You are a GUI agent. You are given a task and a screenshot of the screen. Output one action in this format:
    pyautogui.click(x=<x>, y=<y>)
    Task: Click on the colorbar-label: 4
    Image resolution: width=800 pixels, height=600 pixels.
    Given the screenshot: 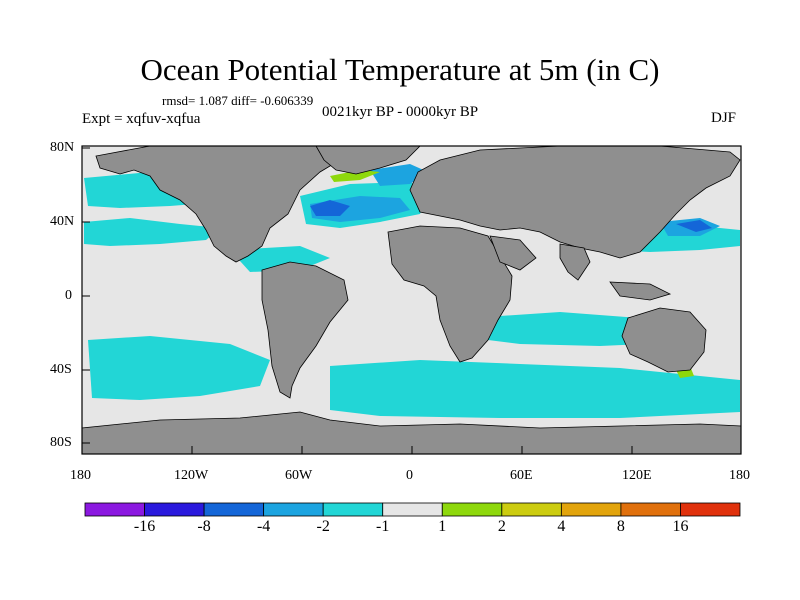 What is the action you would take?
    pyautogui.click(x=561, y=526)
    